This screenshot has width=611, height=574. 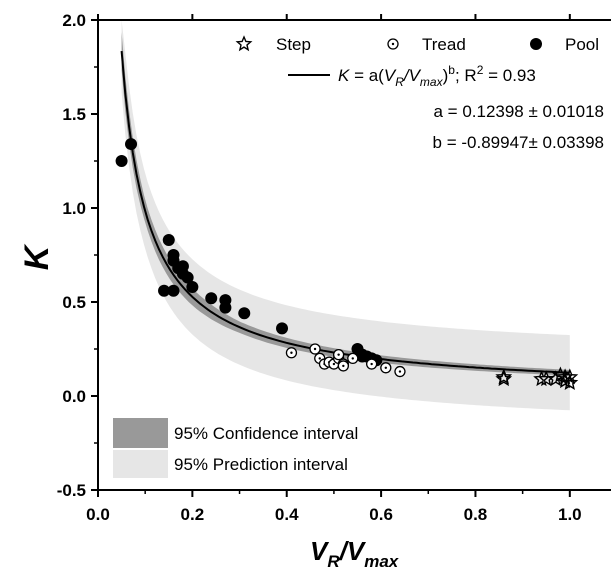 What do you see at coordinates (71, 490) in the screenshot?
I see `y-tick-label: -0.5` at bounding box center [71, 490].